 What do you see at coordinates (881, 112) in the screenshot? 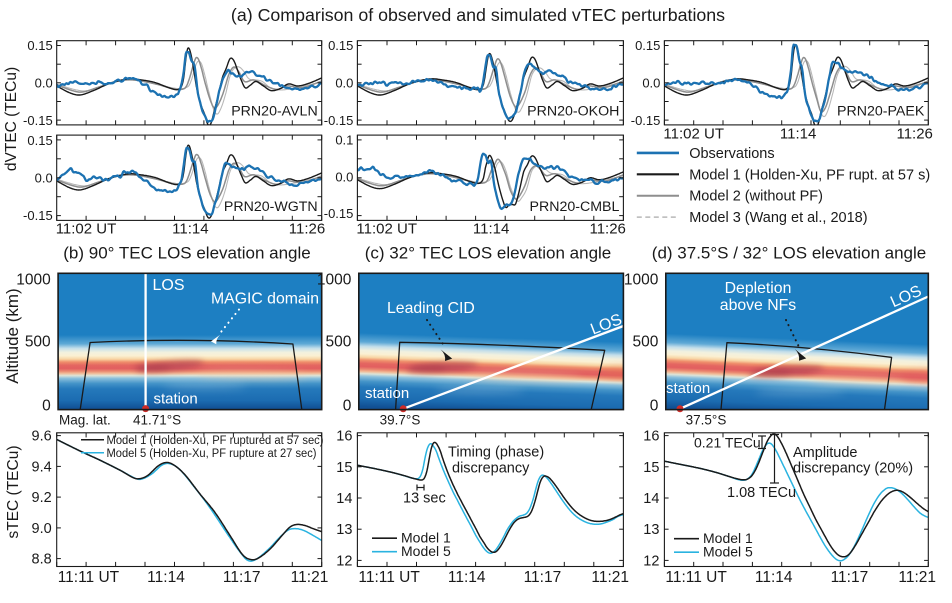
I see `svg-text: PRN20-PAEK` at bounding box center [881, 112].